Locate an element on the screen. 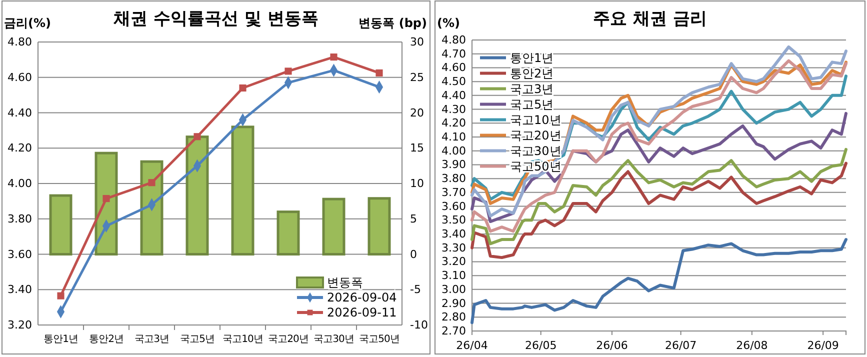 This screenshot has height=357, width=867. legend-label: 통안1년 is located at coordinates (532, 57).